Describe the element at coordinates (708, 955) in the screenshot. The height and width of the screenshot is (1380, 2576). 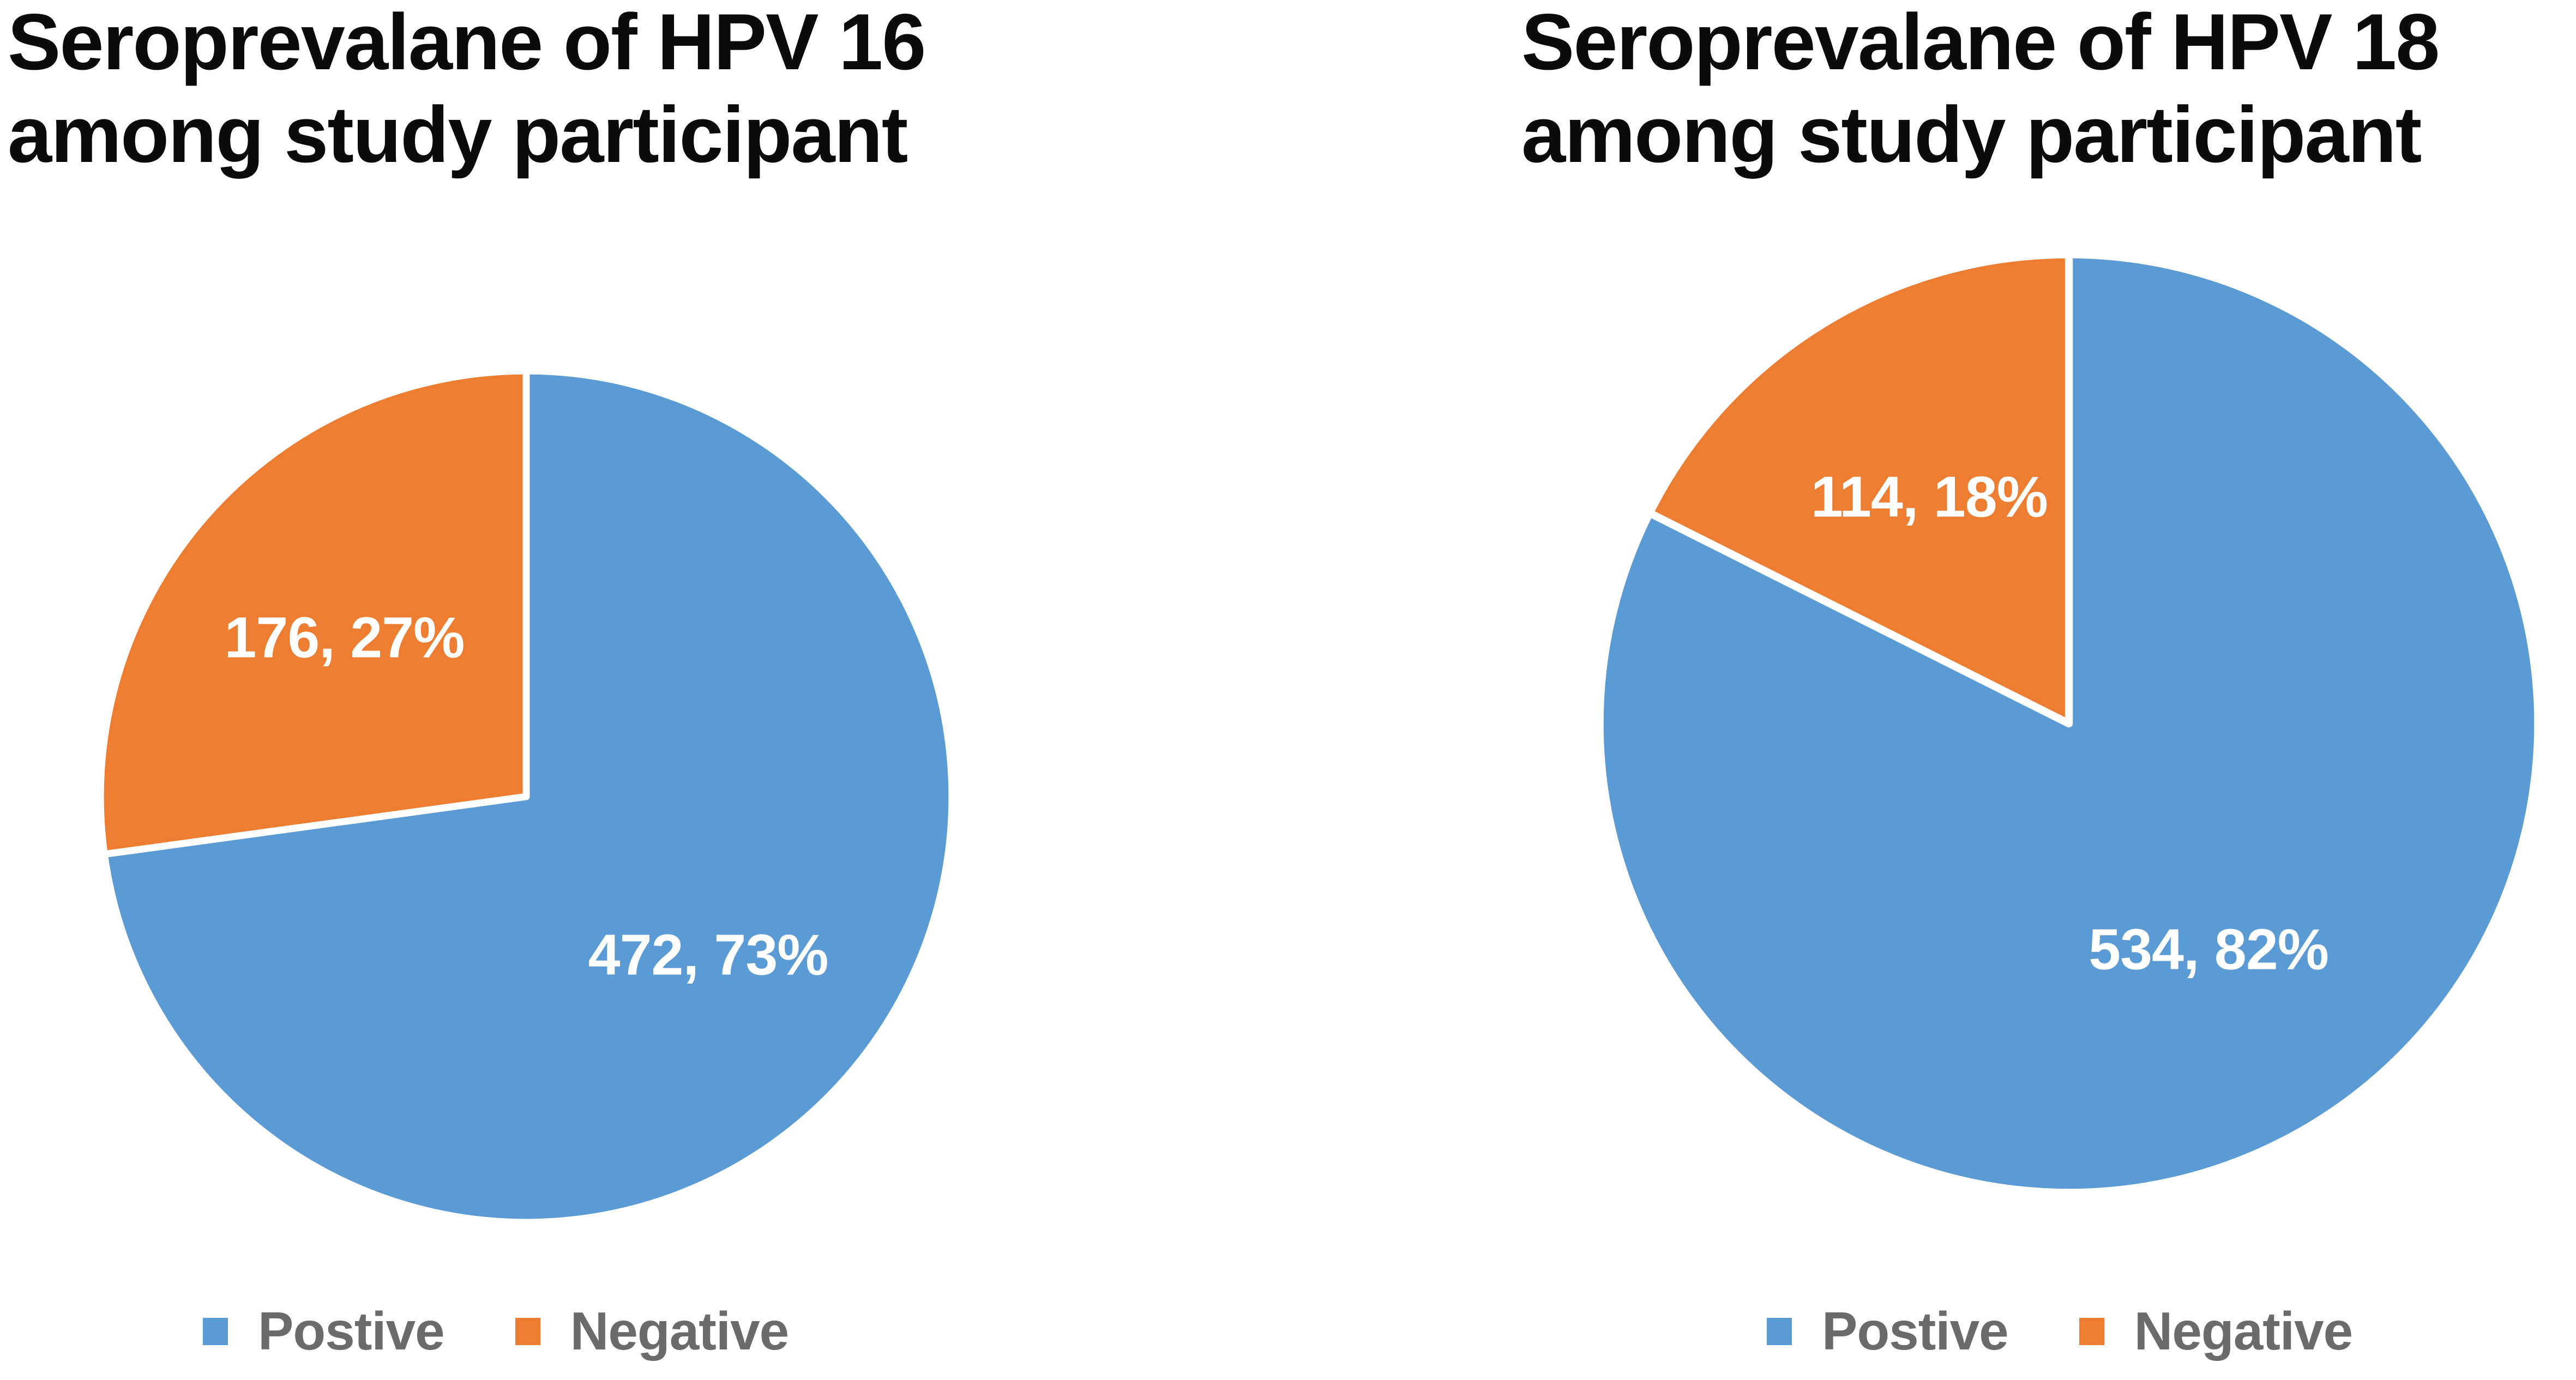
I see `data-label-postive: 472, 73%` at that location.